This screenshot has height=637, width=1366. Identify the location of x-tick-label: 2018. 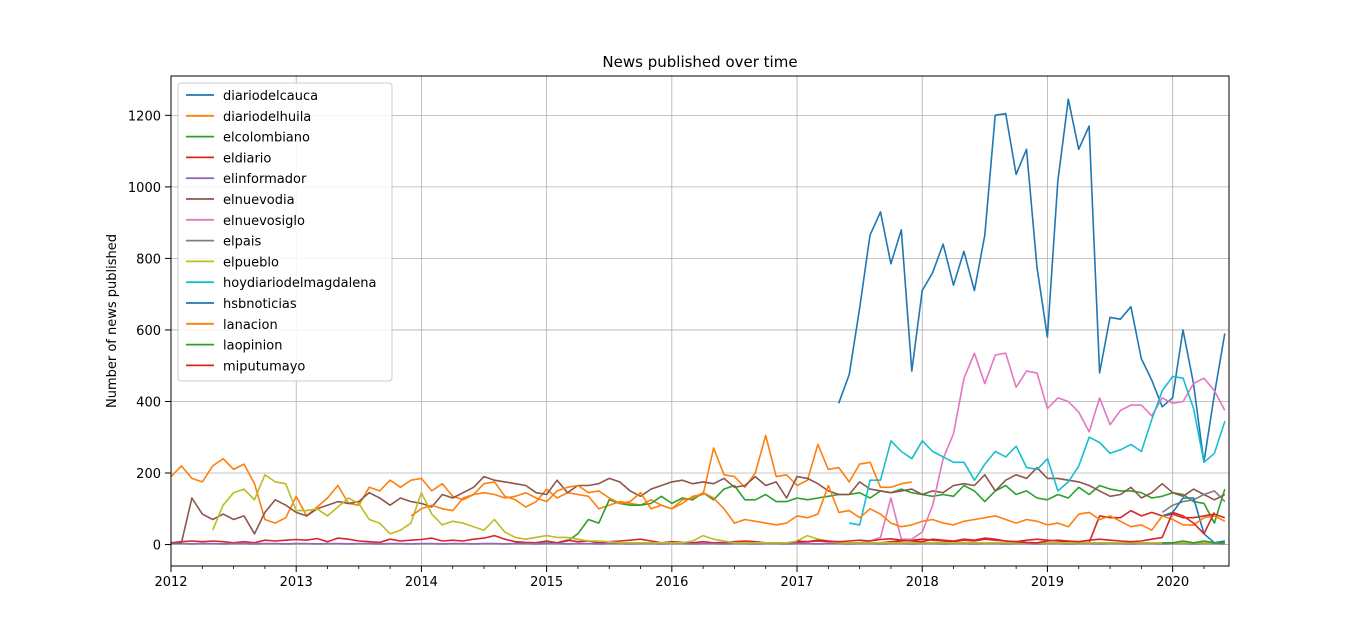
(922, 582).